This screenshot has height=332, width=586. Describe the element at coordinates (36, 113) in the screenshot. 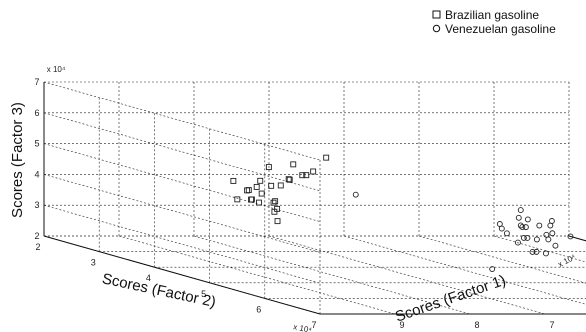

I see `z-tick-label: 6` at that location.